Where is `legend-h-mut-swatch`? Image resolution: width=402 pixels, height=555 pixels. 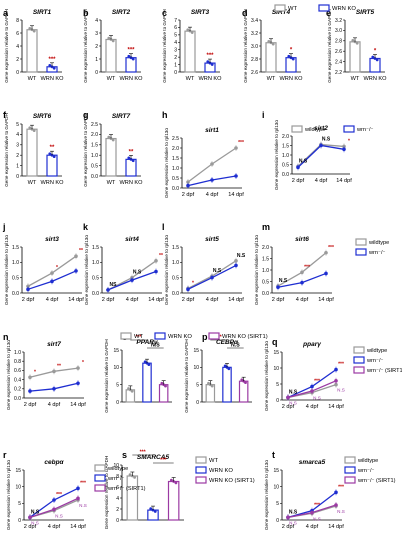 legend-h-mut-swatch is located at coordinates (349, 129).